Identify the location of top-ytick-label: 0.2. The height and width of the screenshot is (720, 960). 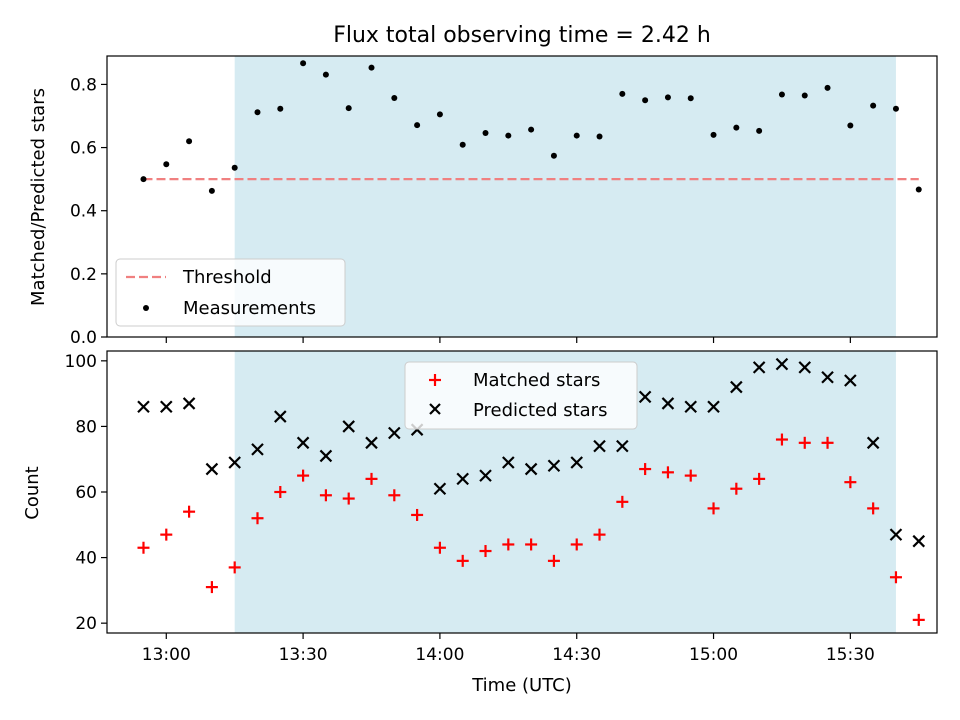
(83, 275).